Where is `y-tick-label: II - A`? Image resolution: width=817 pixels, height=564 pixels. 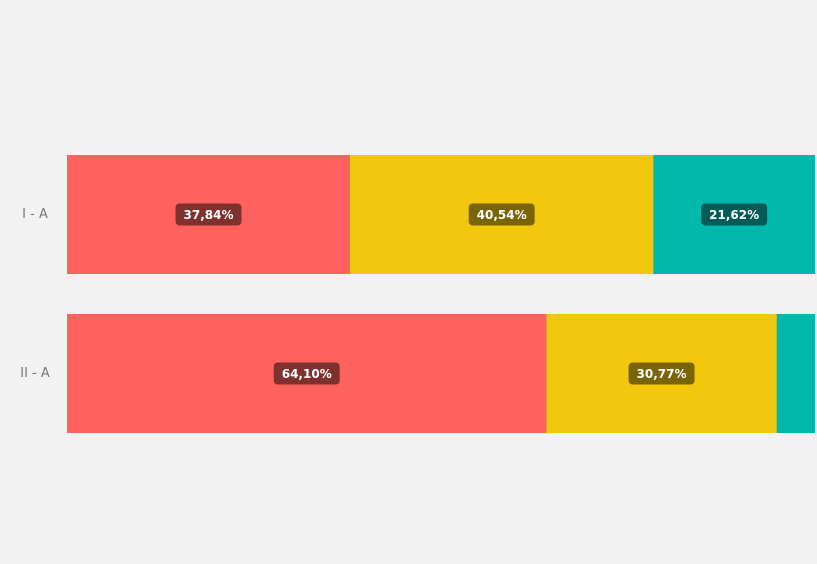
y-tick-label: II - A is located at coordinates (35, 373).